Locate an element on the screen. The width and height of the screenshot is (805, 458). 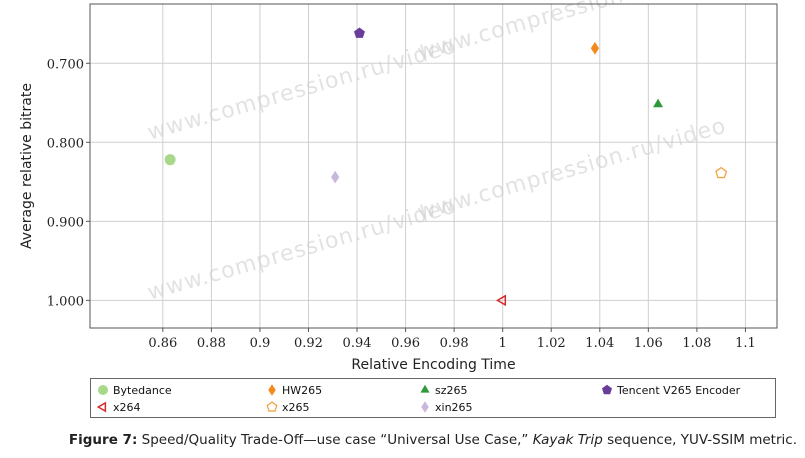
legend-item-x265: x265 is located at coordinates (288, 407).